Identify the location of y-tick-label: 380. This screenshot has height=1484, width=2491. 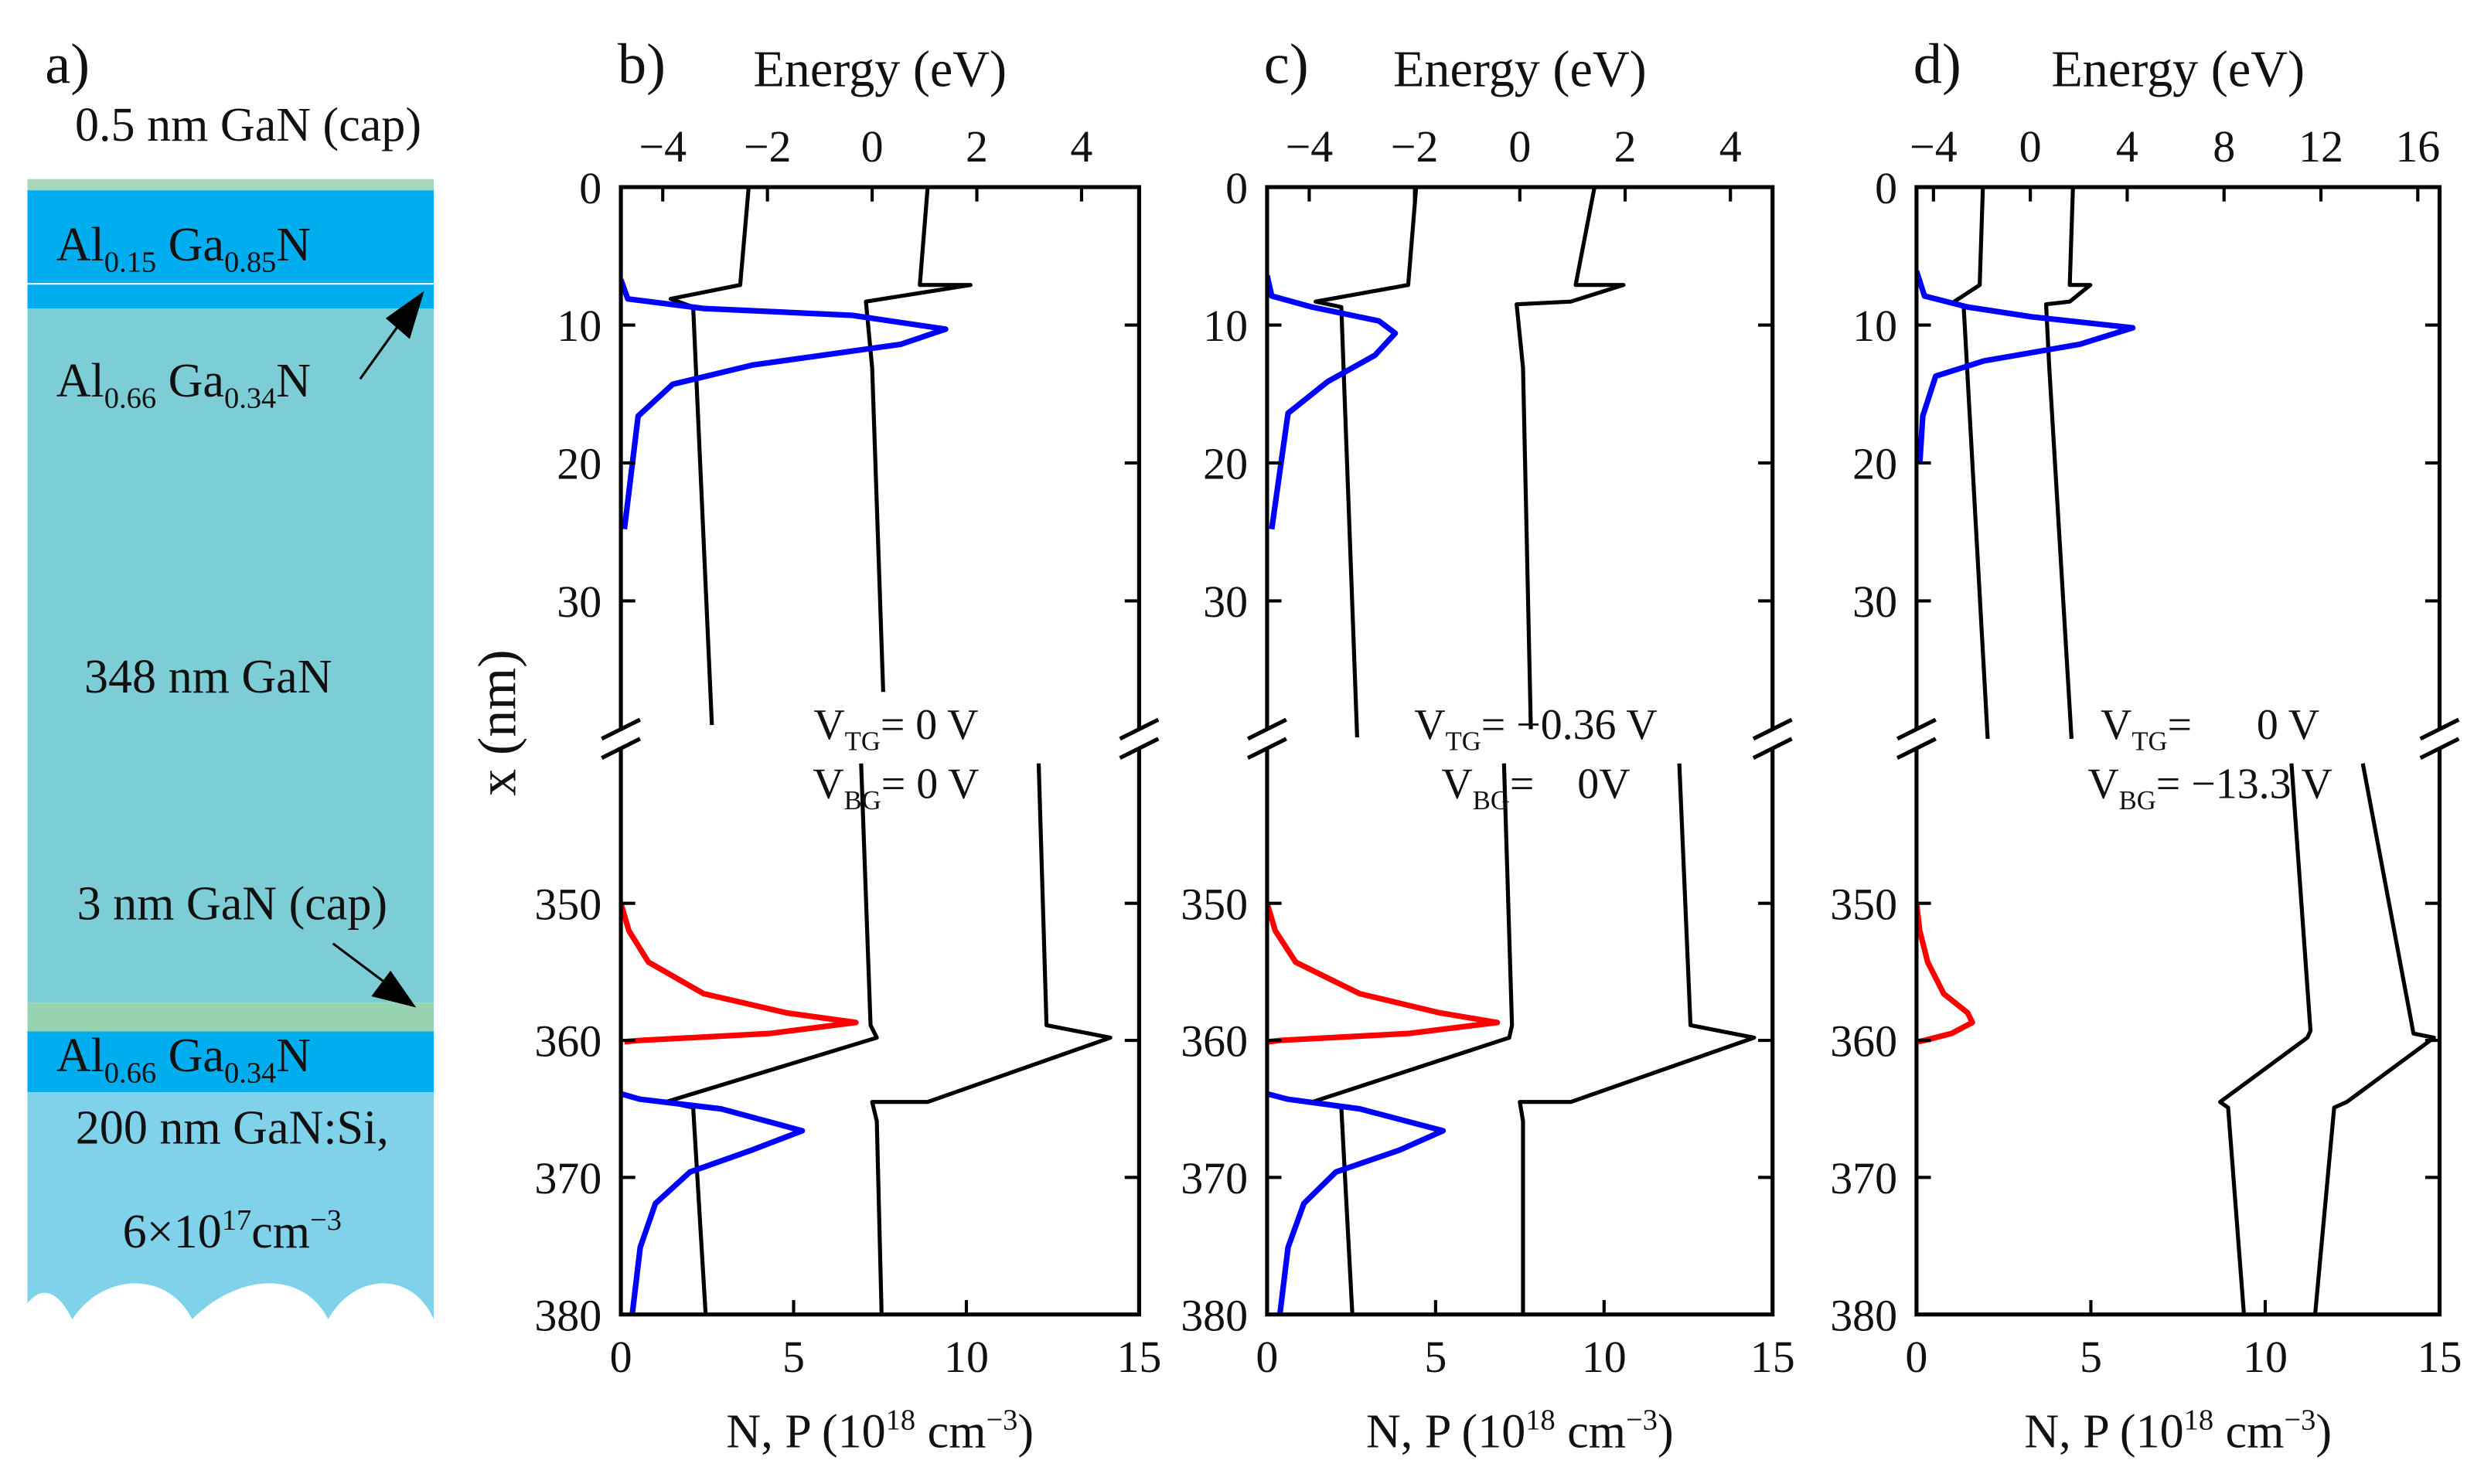
(1214, 1315).